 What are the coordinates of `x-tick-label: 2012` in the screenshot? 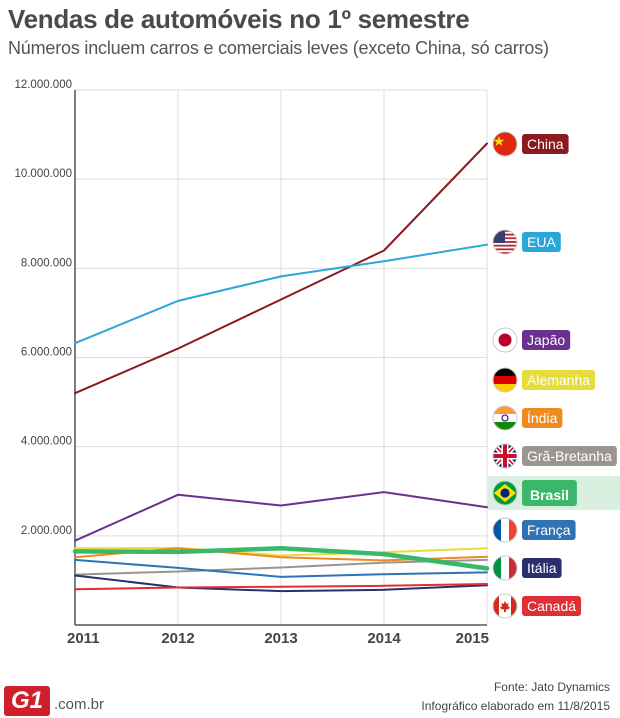 It's located at (177, 638).